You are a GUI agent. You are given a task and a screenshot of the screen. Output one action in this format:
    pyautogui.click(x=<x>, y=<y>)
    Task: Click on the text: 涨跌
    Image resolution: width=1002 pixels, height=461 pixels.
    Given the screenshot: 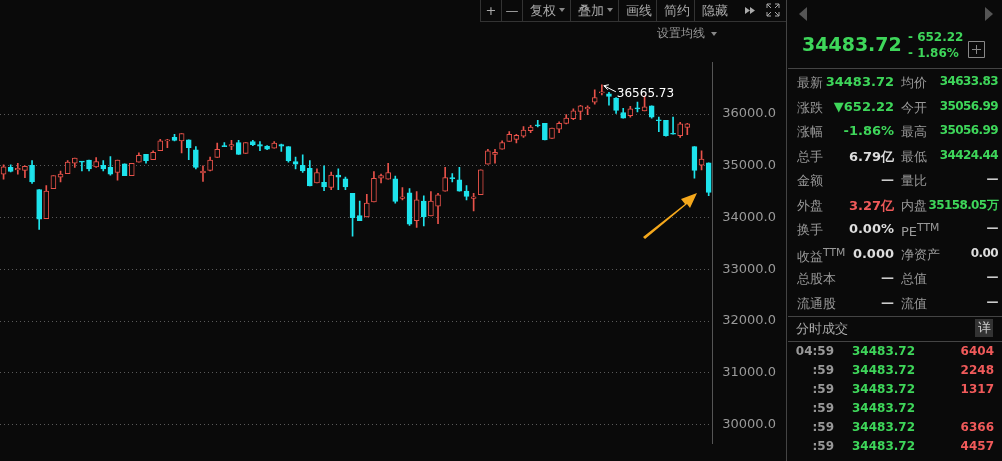 What is the action you would take?
    pyautogui.click(x=810, y=107)
    